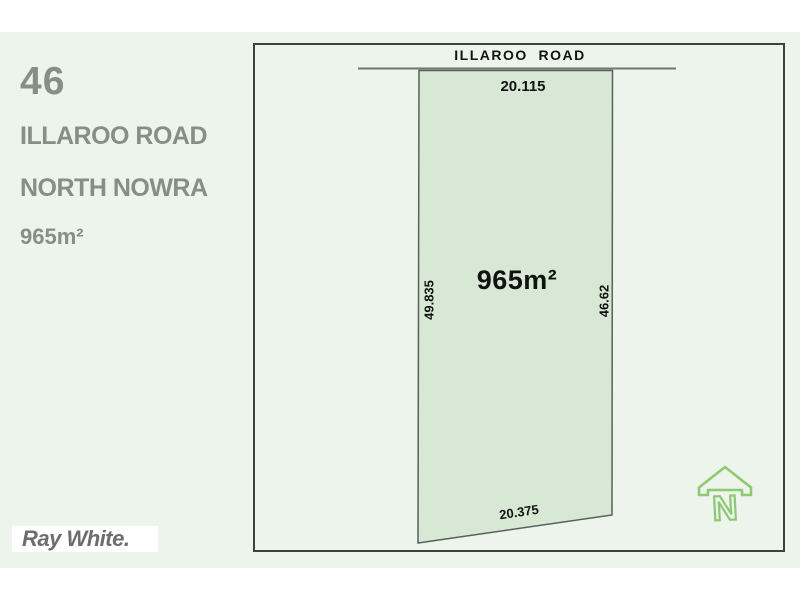 The width and height of the screenshot is (800, 600). I want to click on dimension-top: 20.115, so click(523, 86).